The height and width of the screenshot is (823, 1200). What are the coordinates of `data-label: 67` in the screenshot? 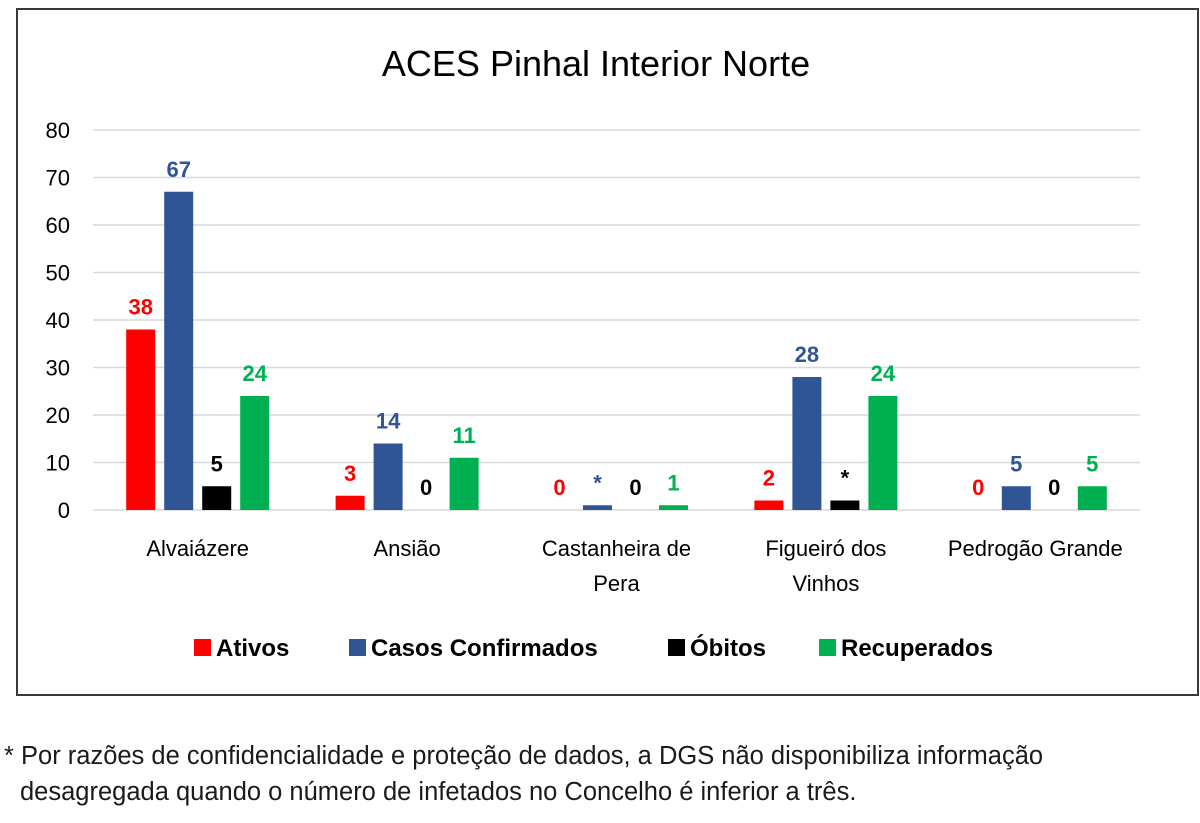 It's located at (178, 169).